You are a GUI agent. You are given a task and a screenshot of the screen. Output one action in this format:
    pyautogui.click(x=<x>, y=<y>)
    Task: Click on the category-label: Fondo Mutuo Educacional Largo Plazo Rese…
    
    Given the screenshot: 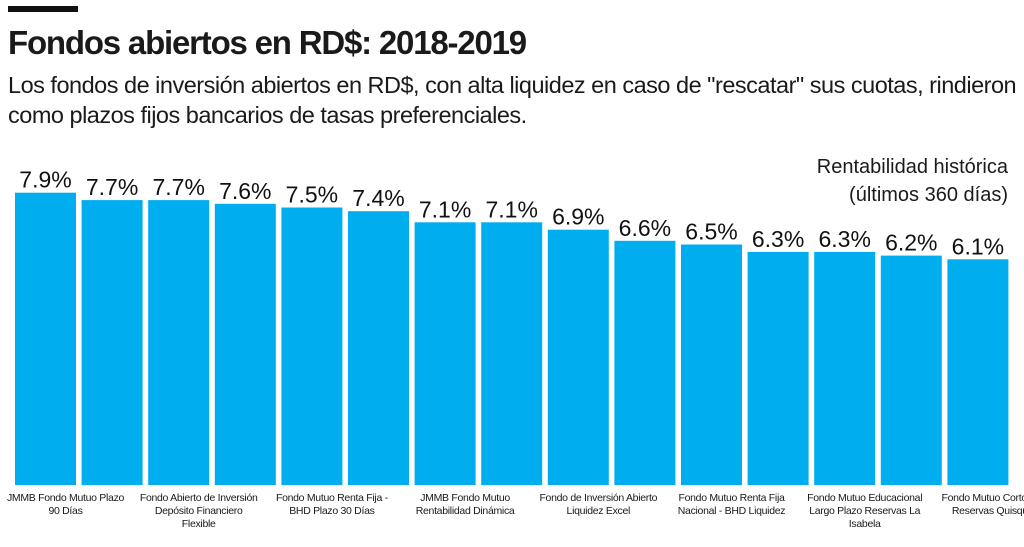 What is the action you would take?
    pyautogui.click(x=865, y=511)
    